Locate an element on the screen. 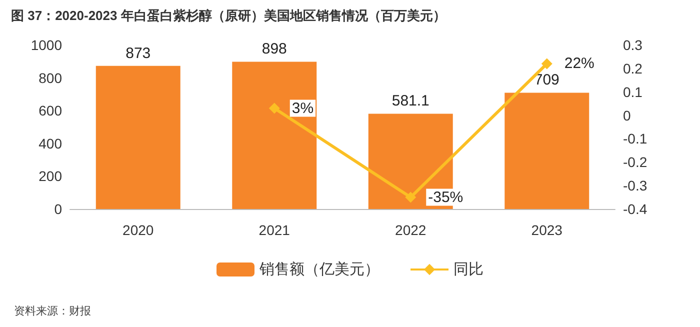 This screenshot has width=700, height=327. data-label: 581.1 is located at coordinates (411, 101).